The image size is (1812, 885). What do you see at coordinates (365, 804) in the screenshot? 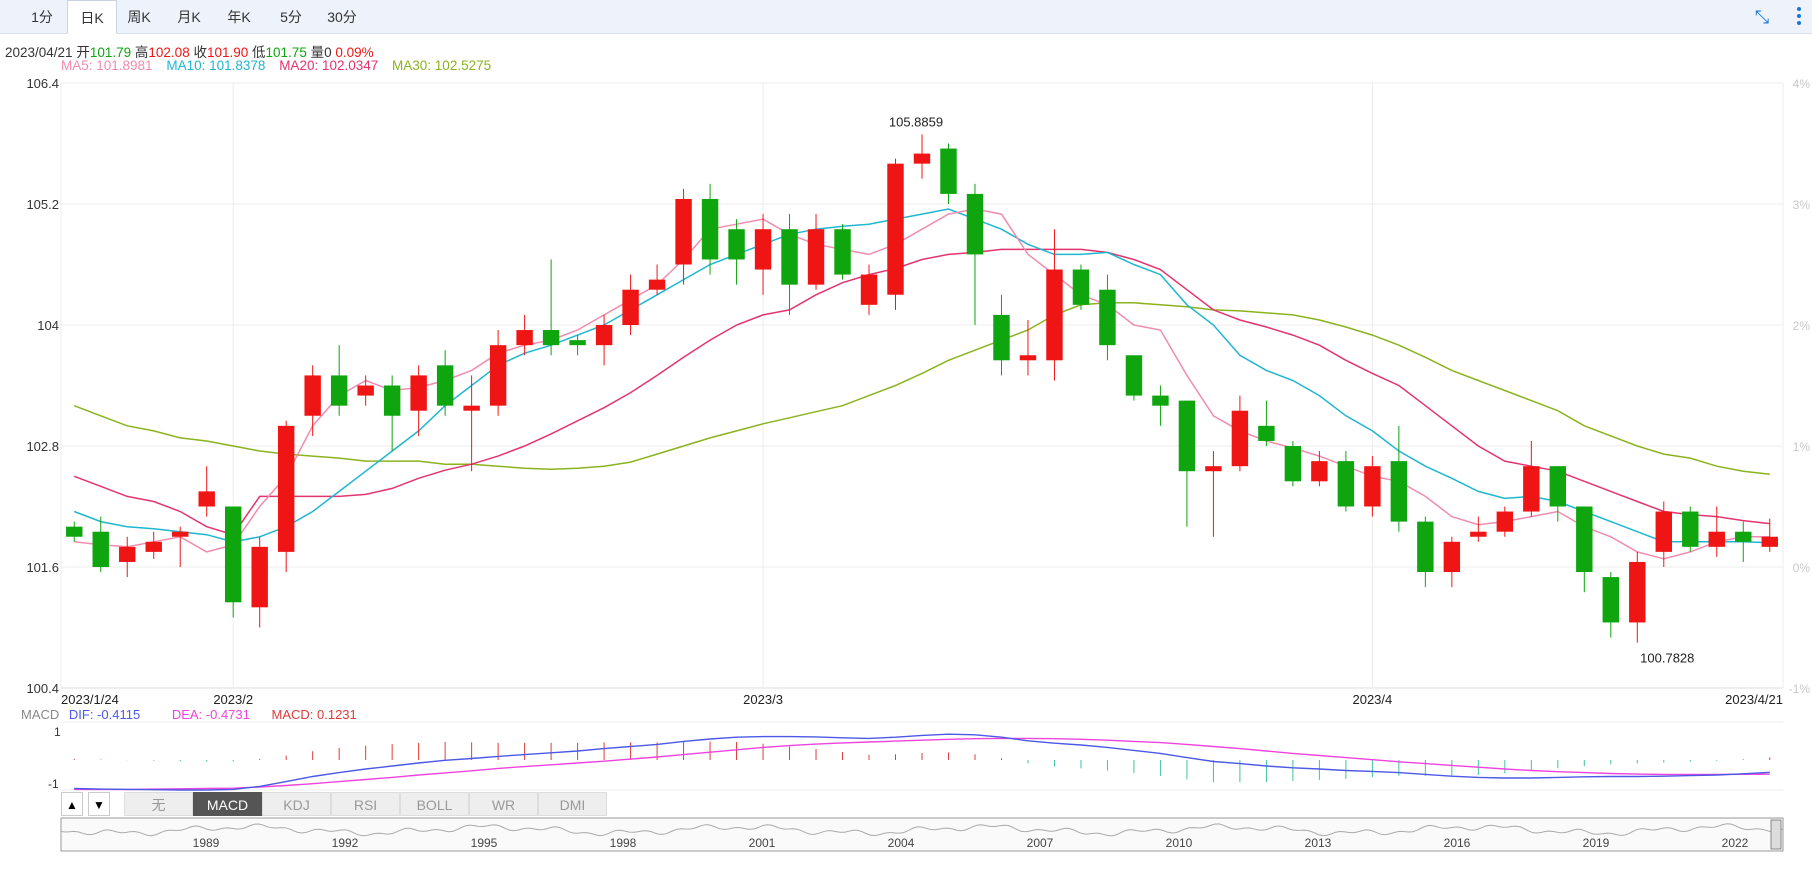
I see `indicator-tab-rsi: RSI` at bounding box center [365, 804].